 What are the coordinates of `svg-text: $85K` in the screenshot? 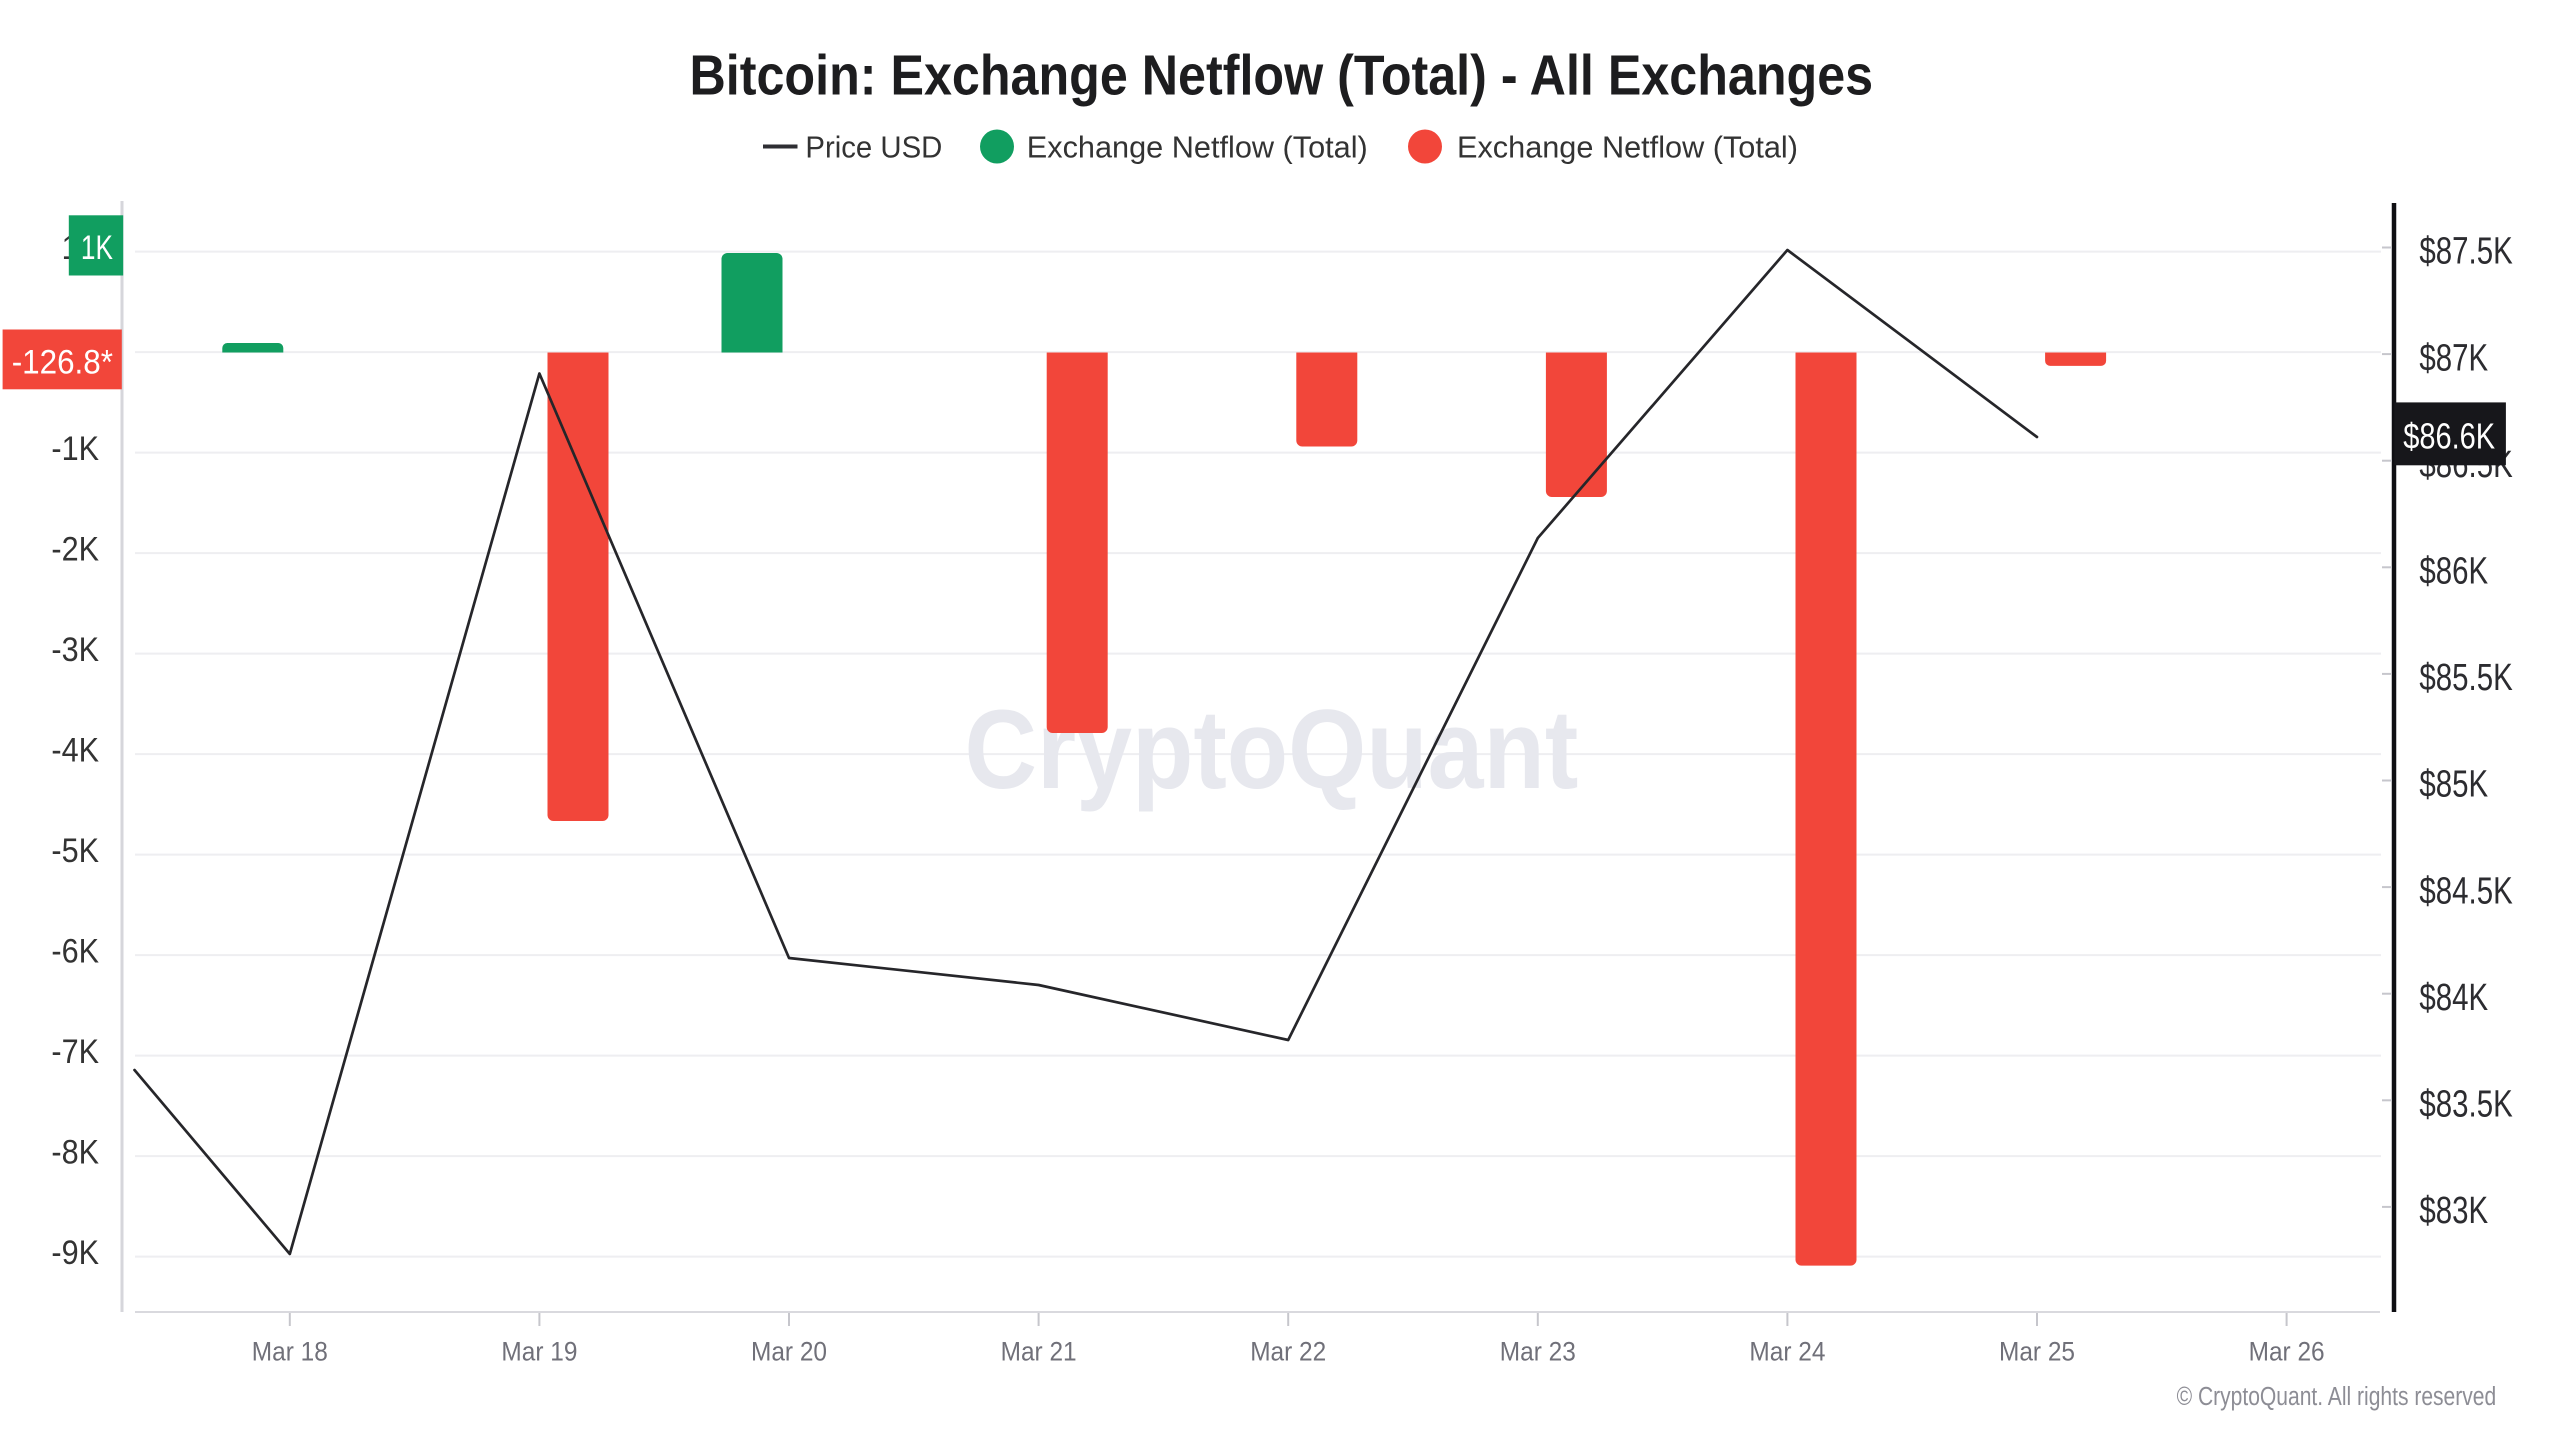 It's located at (2453, 784).